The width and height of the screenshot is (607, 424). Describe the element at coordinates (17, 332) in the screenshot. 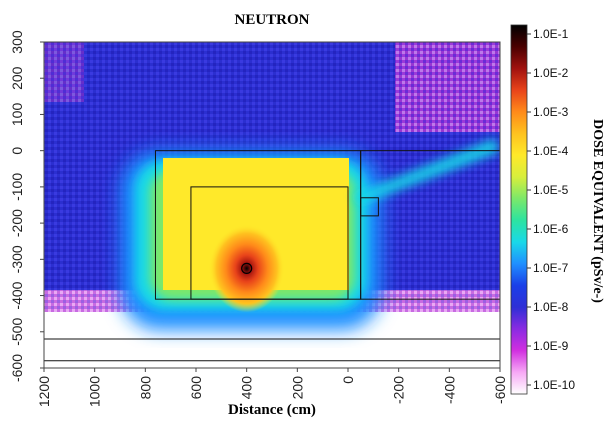

I see `y-tick-label: -500` at that location.